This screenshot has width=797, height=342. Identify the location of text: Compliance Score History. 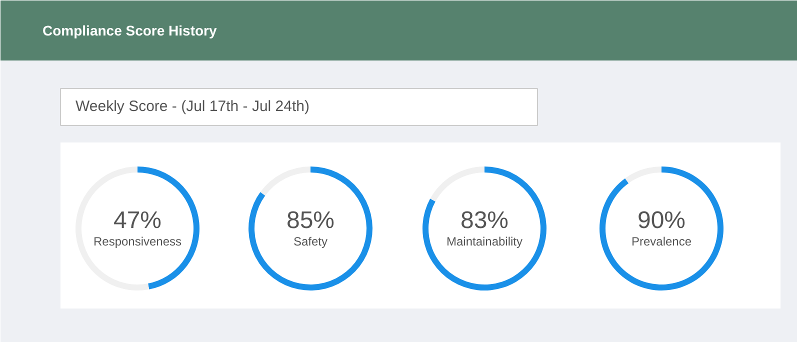
(129, 30).